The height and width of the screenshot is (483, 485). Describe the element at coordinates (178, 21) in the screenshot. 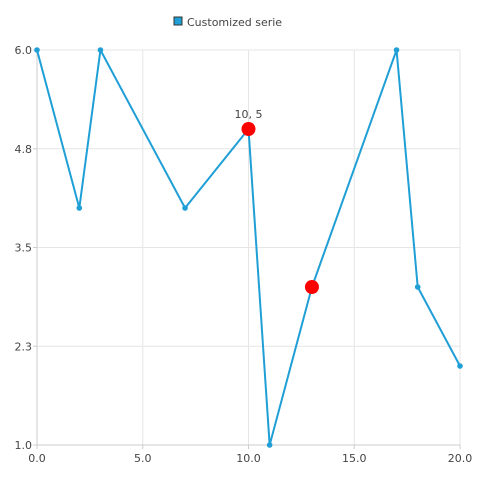

I see `legend-swatch` at that location.